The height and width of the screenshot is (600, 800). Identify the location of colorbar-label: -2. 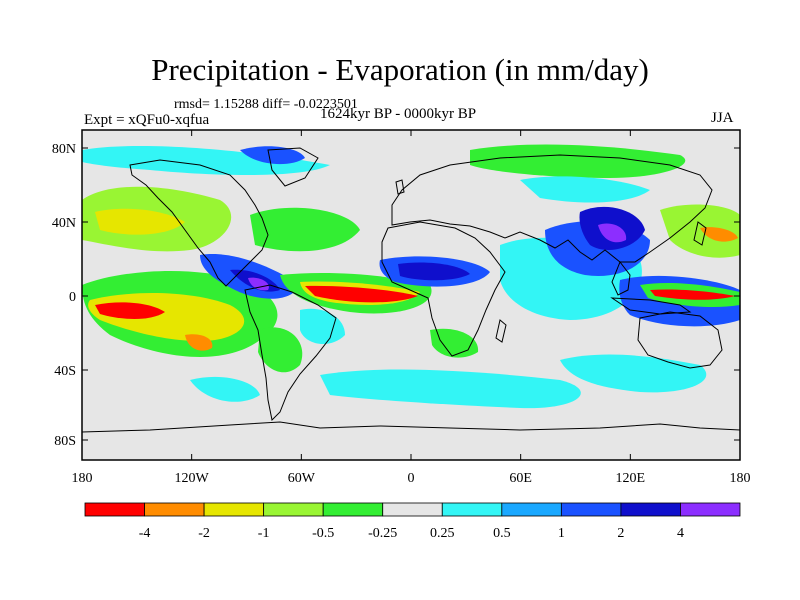
(204, 533).